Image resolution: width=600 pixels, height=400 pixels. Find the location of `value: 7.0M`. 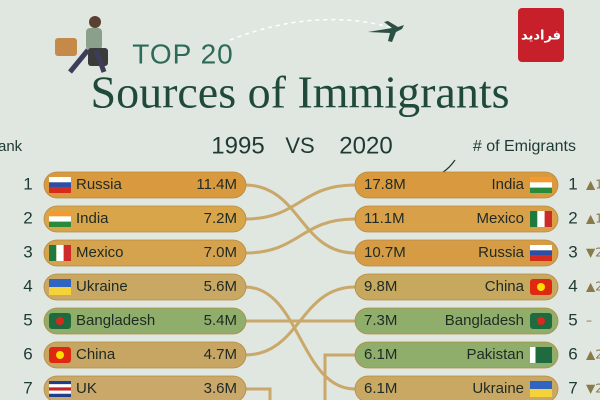

value: 7.0M is located at coordinates (220, 252).